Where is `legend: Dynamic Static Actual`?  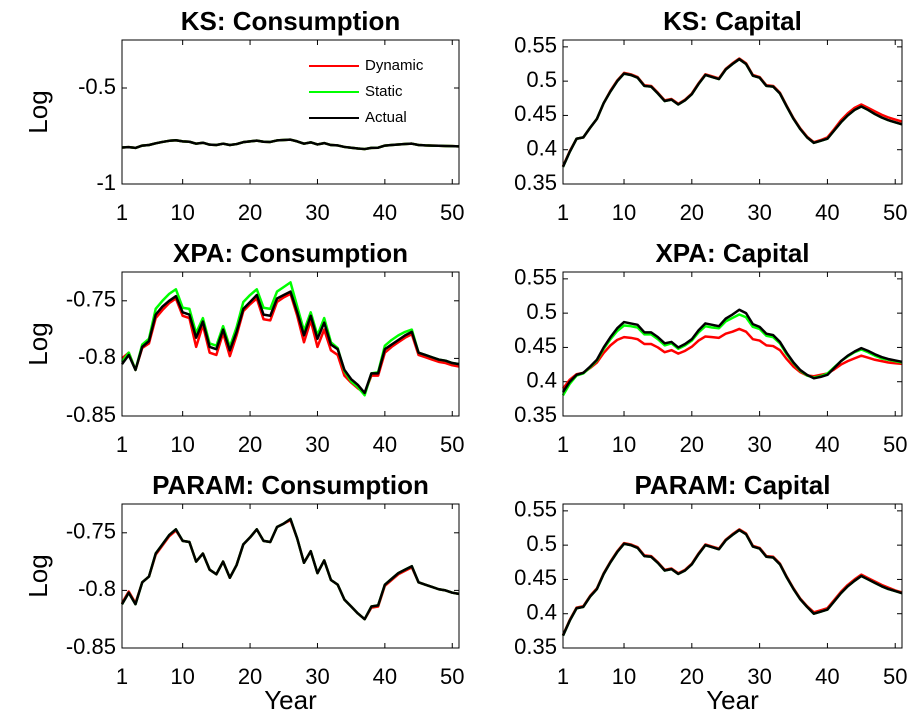 legend: Dynamic Static Actual is located at coordinates (366, 91).